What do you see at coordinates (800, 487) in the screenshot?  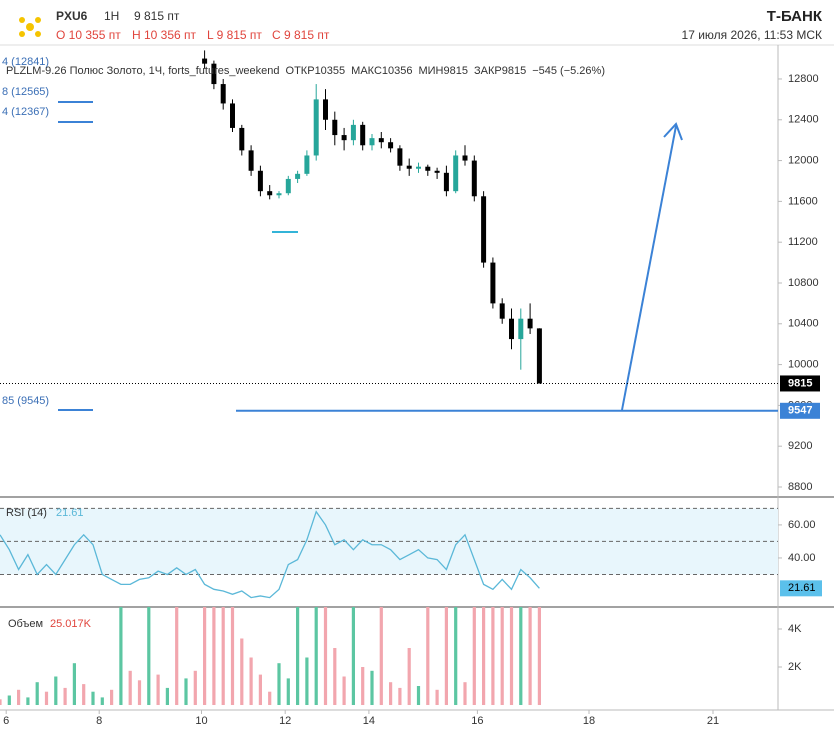 I see `y-tick-label: 8800` at bounding box center [800, 487].